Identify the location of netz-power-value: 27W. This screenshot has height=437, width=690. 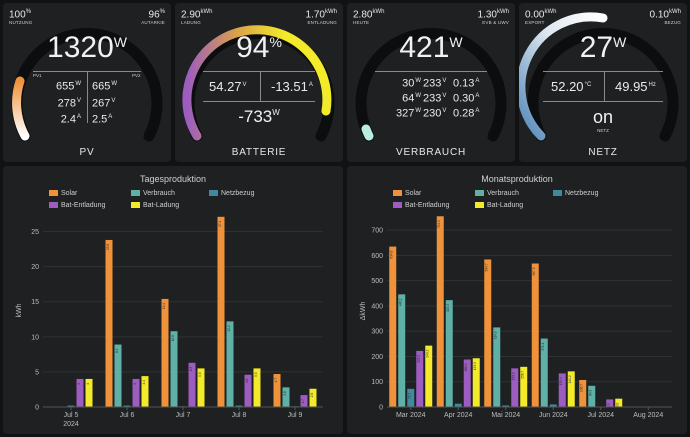
(603, 47).